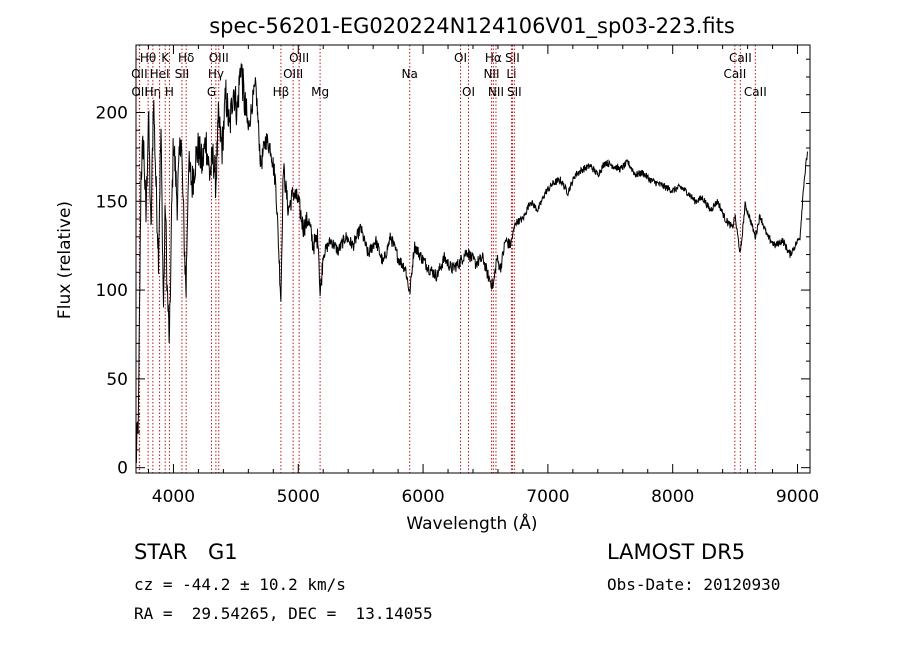  What do you see at coordinates (161, 552) in the screenshot?
I see `object-type: STAR` at bounding box center [161, 552].